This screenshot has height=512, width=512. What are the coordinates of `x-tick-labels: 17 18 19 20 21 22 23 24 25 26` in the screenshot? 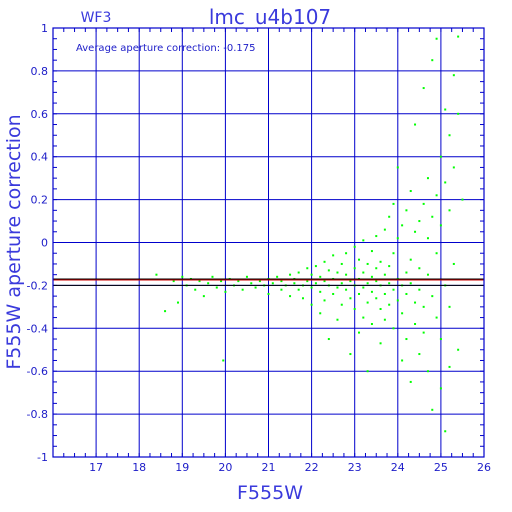 It's located at (290, 467).